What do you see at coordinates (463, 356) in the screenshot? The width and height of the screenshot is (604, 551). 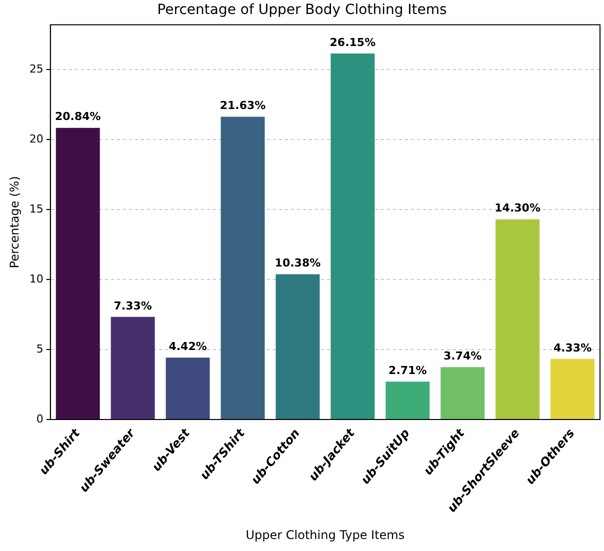 I see `data-label: 3.74%` at bounding box center [463, 356].